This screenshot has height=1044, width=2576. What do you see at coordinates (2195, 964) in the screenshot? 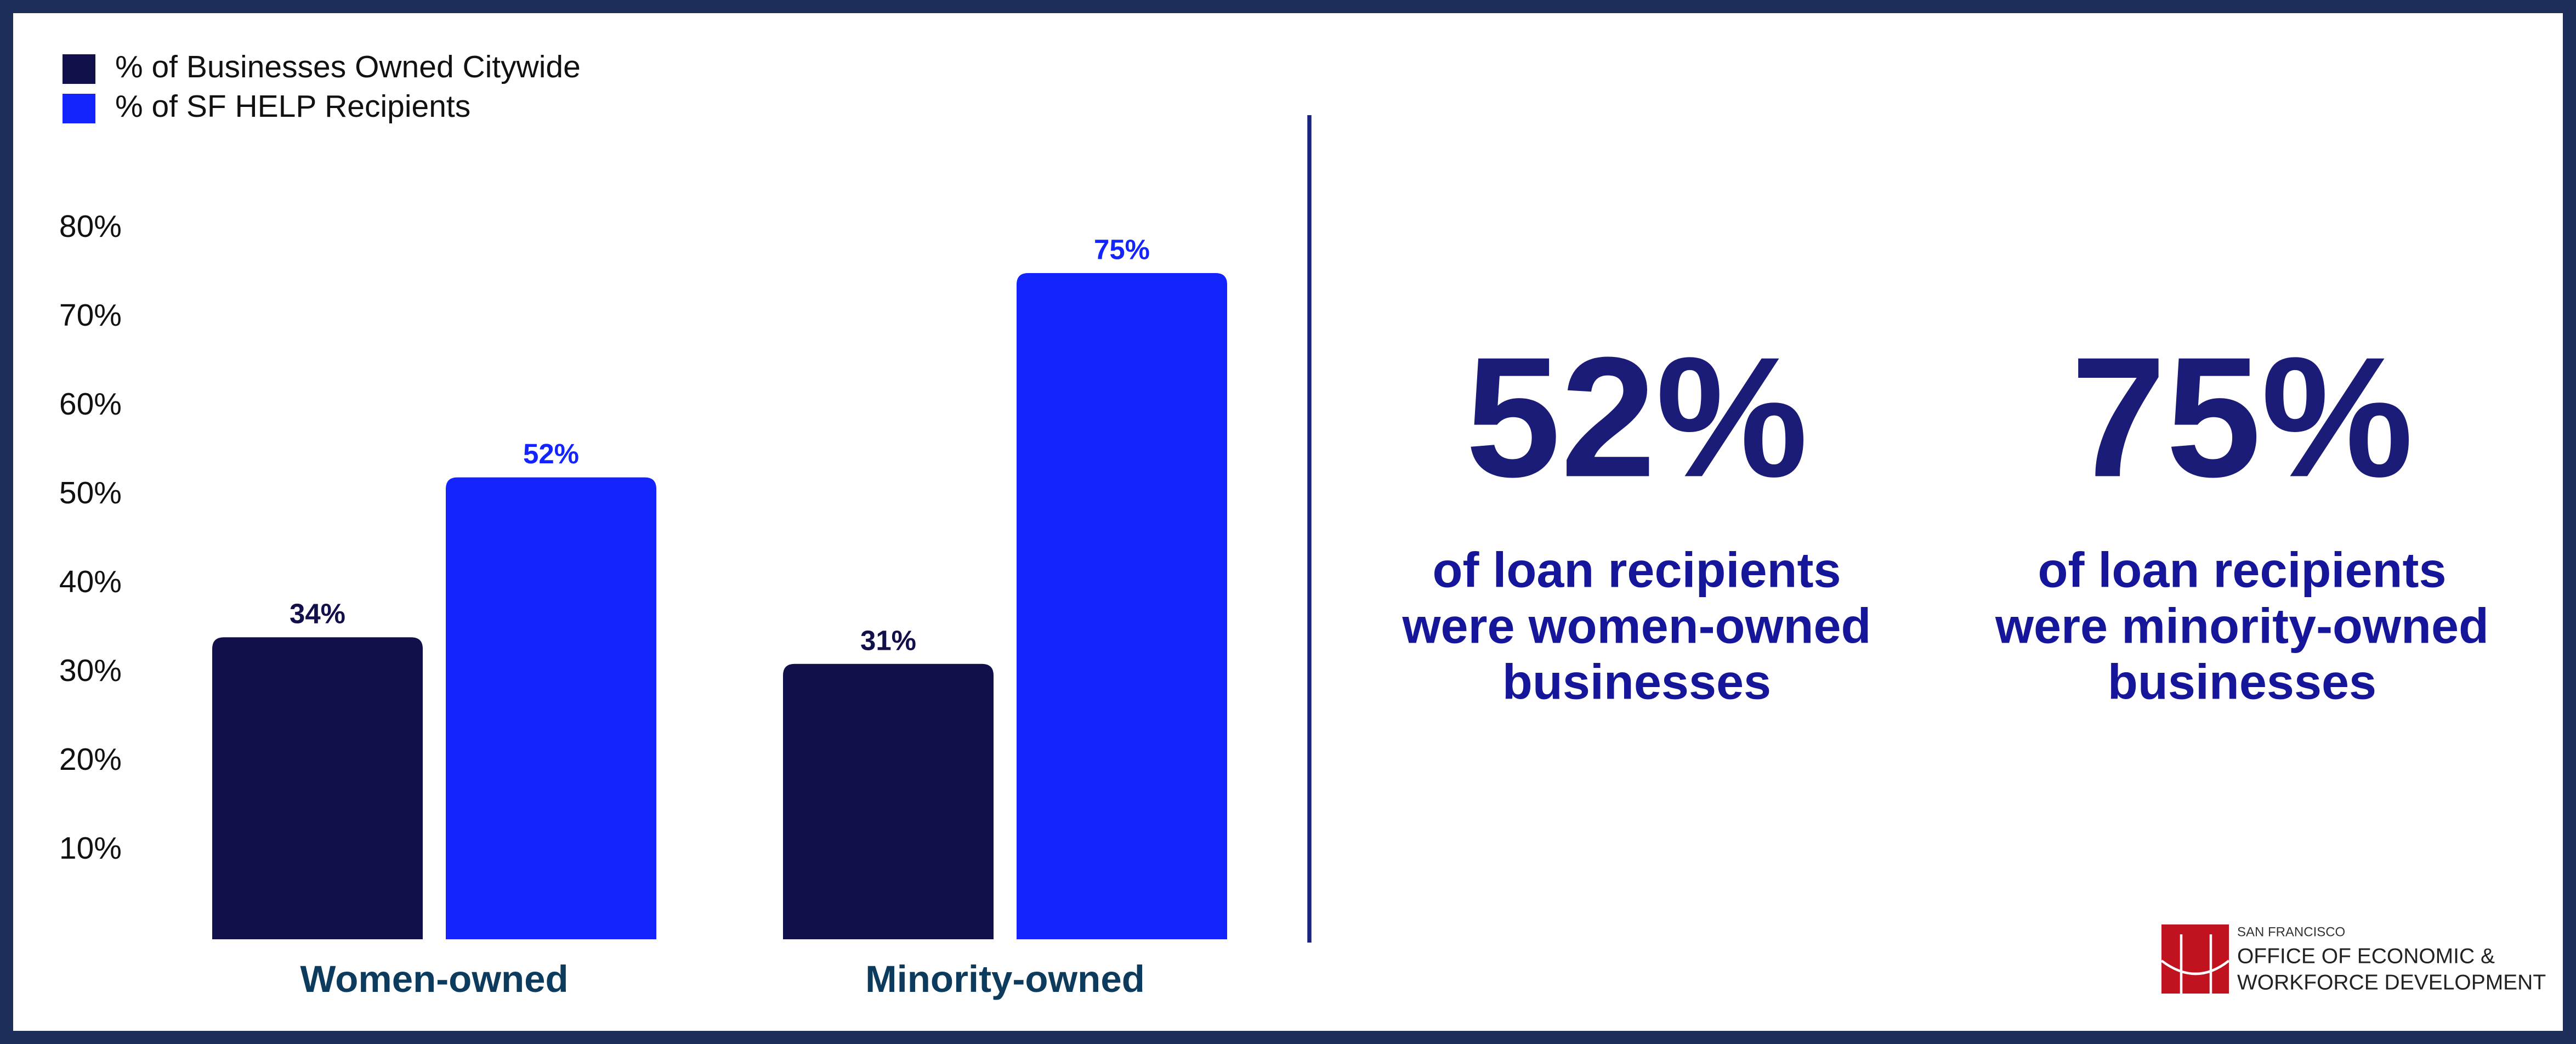
I see `logo-bridge` at bounding box center [2195, 964].